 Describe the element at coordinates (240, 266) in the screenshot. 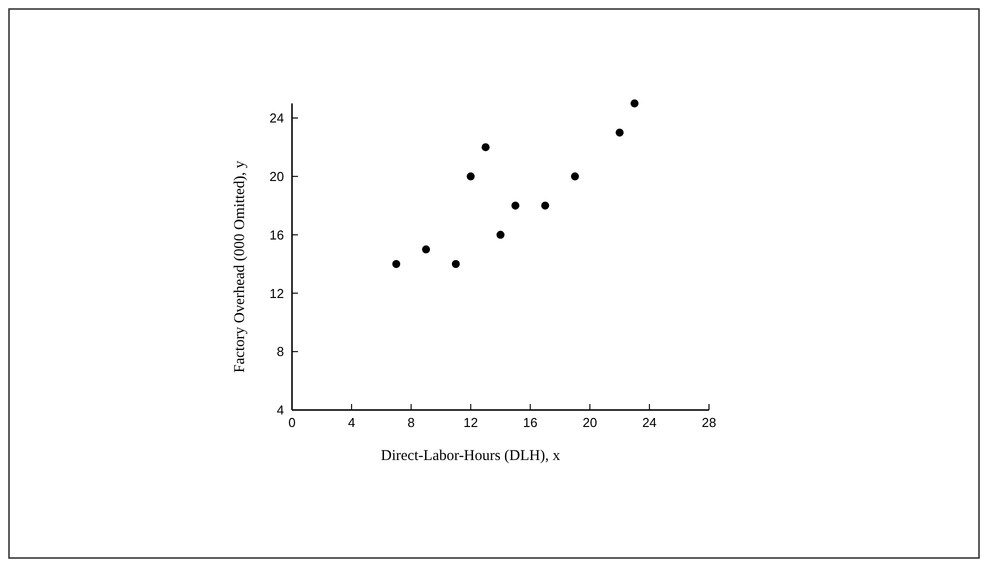

I see `y-axis-title: Factory Overhead (000 Omitted), y` at that location.